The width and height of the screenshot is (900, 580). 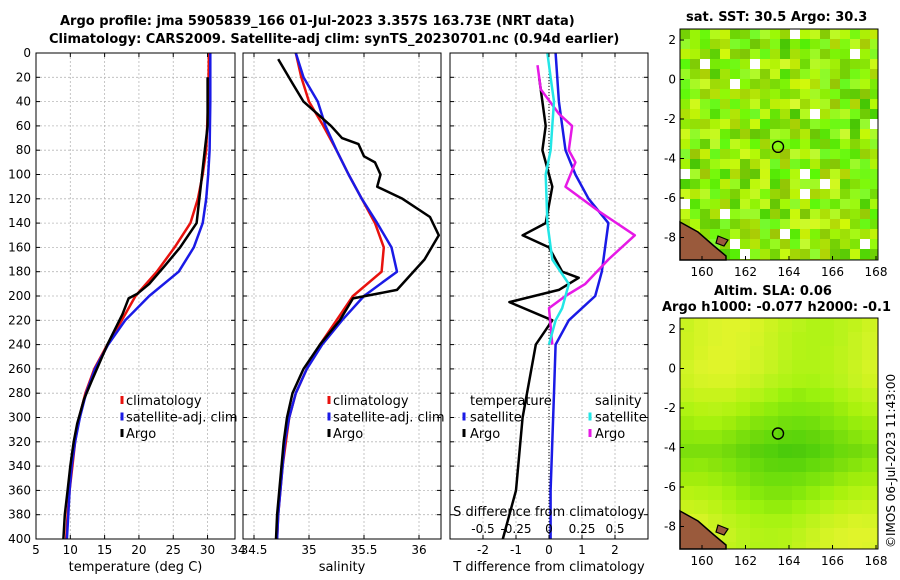 I want to click on map-y-tick-label: -4, so click(x=670, y=159).